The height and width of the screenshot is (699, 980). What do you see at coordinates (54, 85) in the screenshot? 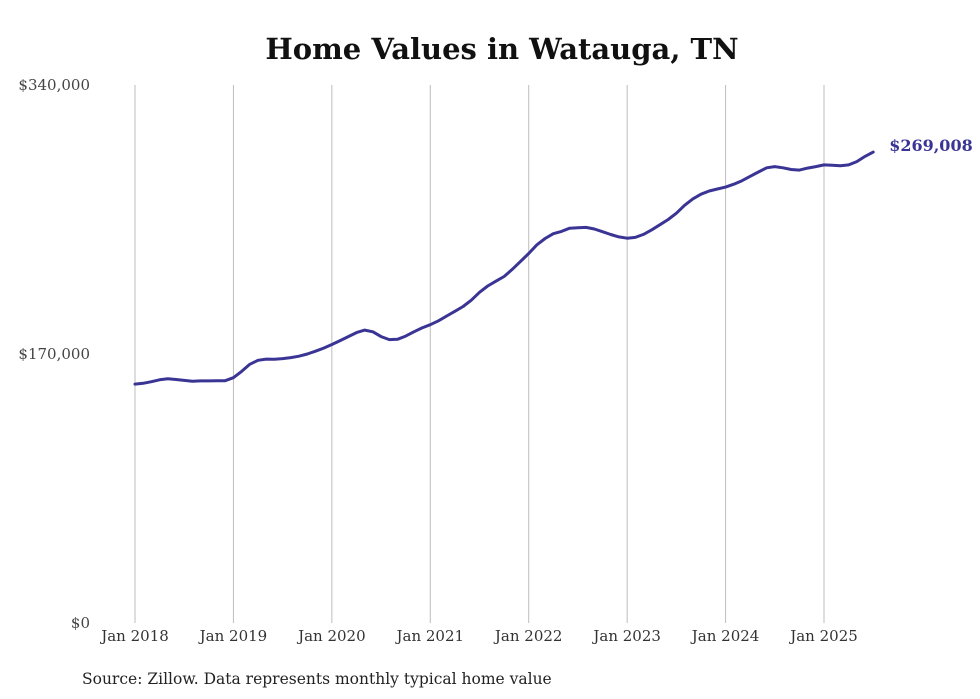
I see `y-tick-label: $340,000` at bounding box center [54, 85].